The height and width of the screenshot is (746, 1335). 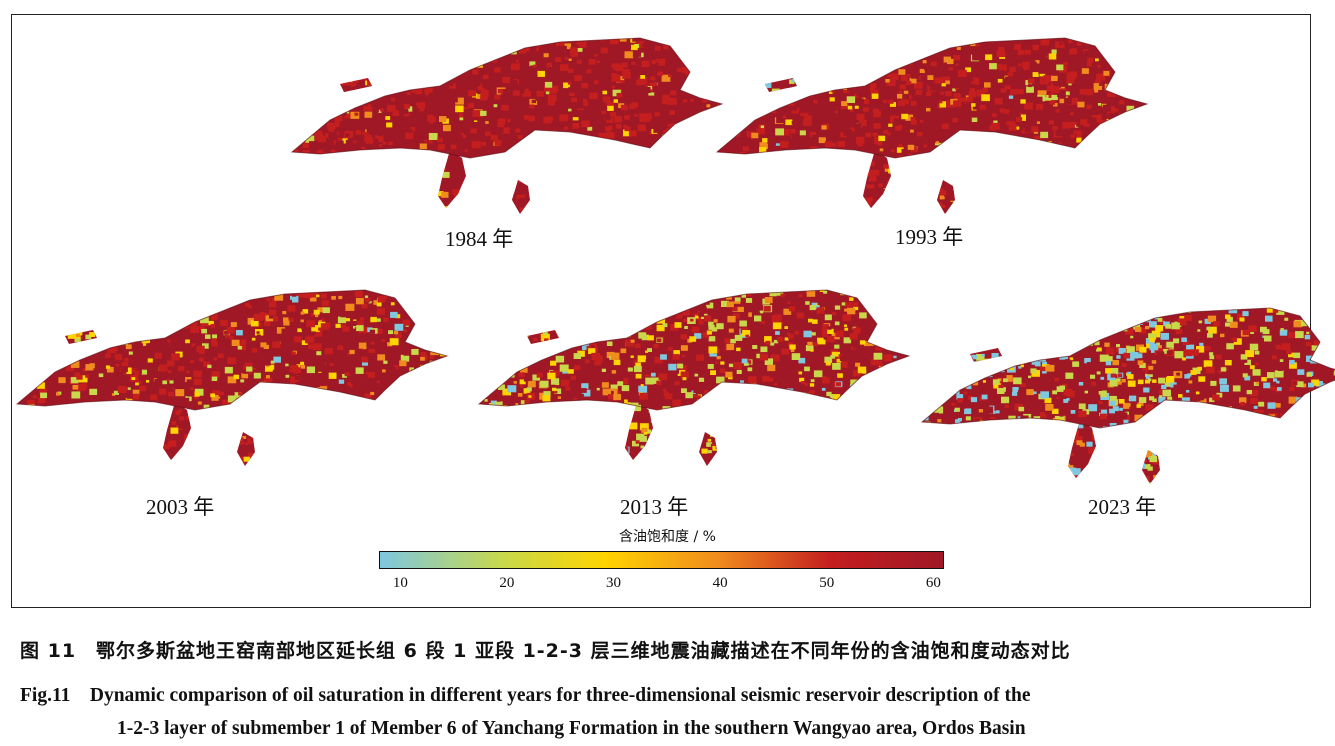 What do you see at coordinates (661, 560) in the screenshot?
I see `colorbar` at bounding box center [661, 560].